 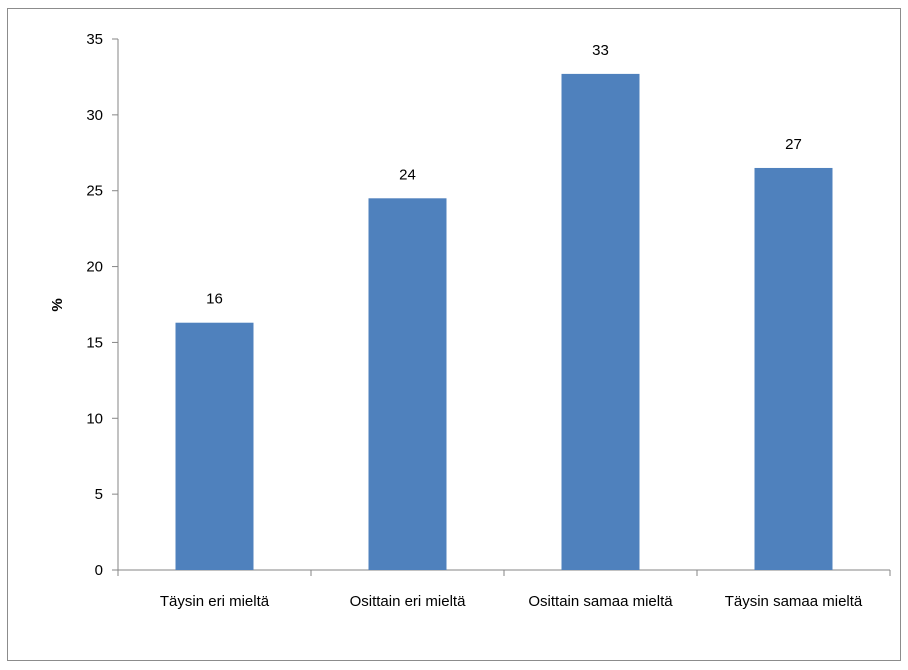 I want to click on y-tick-label: 30, so click(x=94, y=115).